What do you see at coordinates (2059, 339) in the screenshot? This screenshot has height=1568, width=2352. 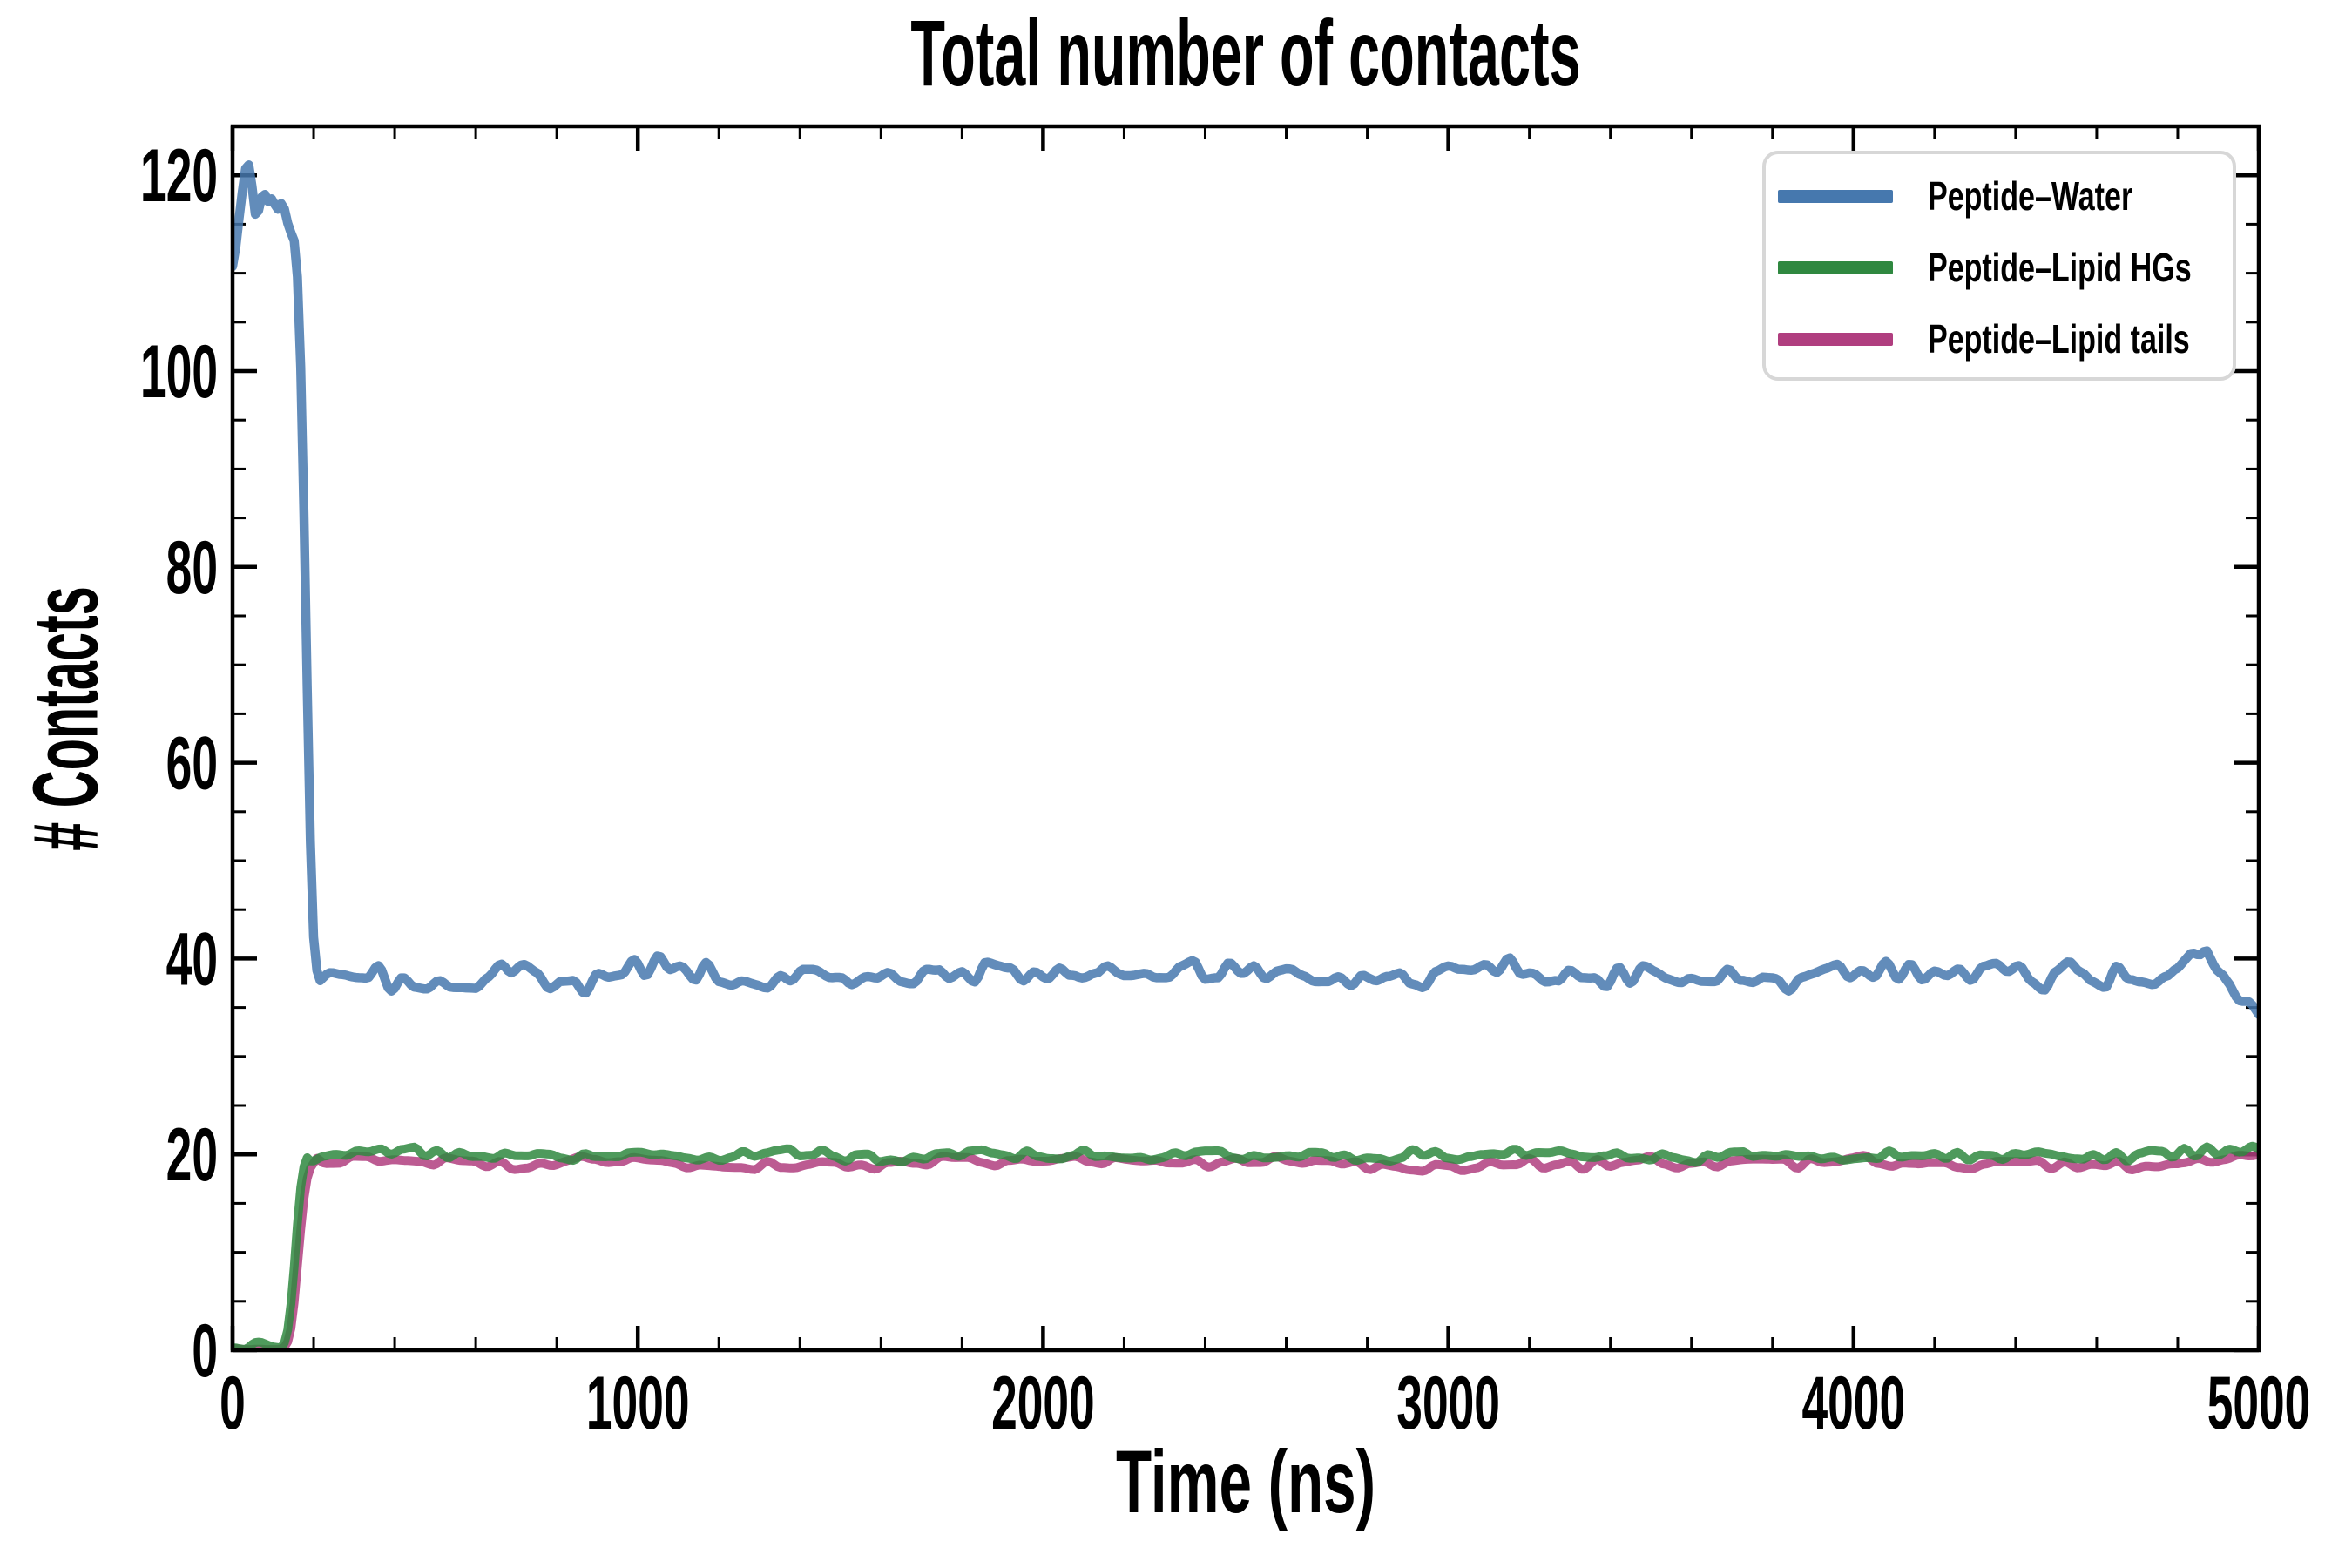 I see `legend-label: Peptide–Lipid tails` at bounding box center [2059, 339].